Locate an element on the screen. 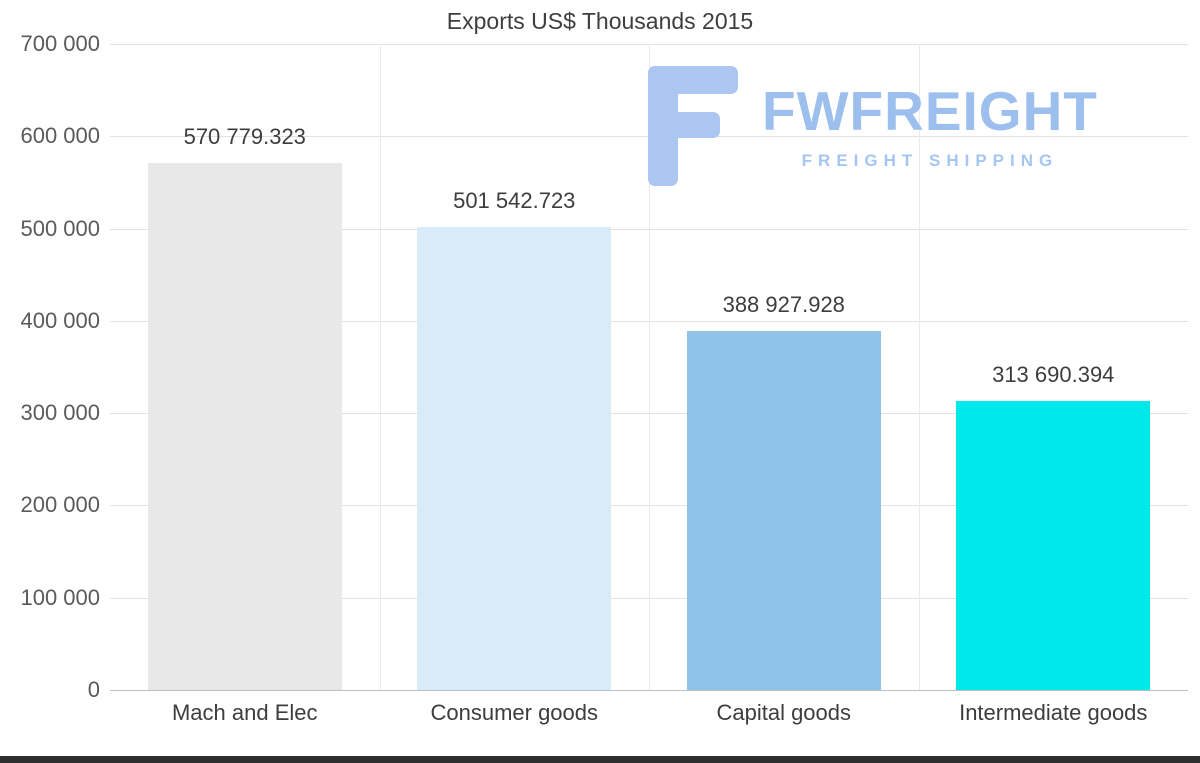  y-tick-label: 0 is located at coordinates (93, 689).